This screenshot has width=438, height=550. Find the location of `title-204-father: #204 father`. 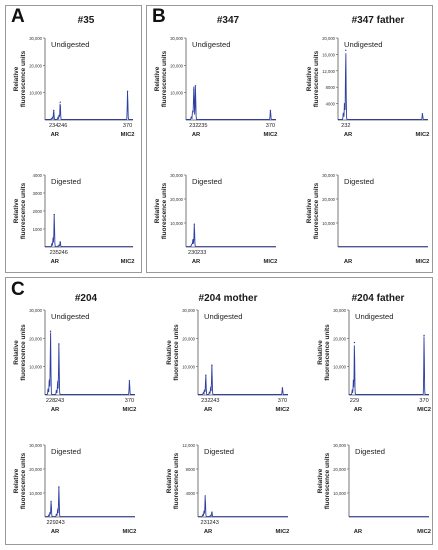

title-204-father: #204 father is located at coordinates (378, 298).